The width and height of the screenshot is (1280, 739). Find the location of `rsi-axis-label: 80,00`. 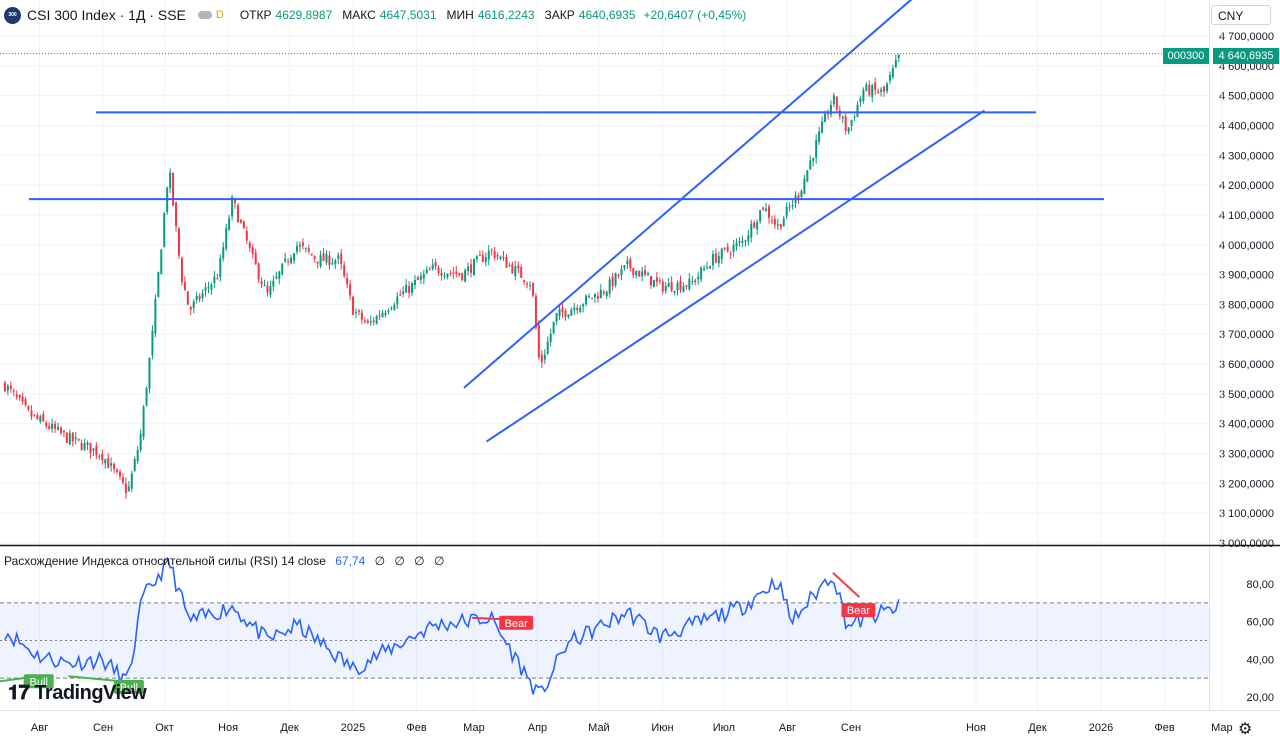

rsi-axis-label: 80,00 is located at coordinates (1260, 585).